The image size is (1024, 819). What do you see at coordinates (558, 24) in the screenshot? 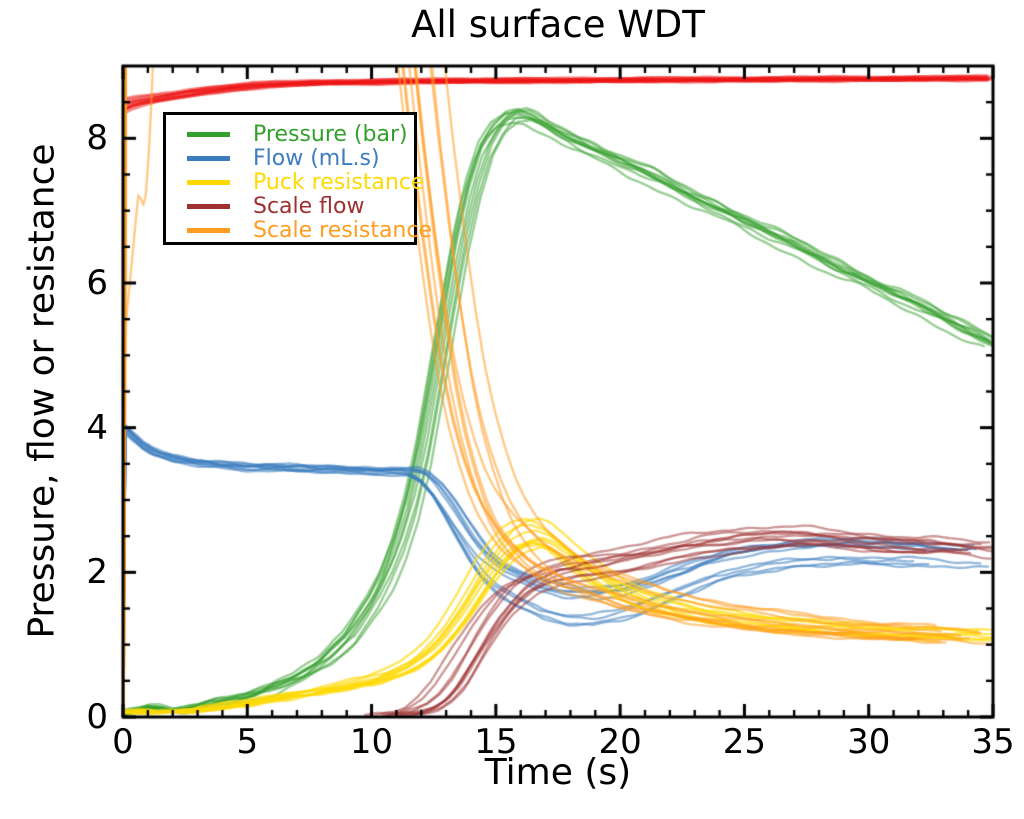
I see `chart-title: All surface WDT` at bounding box center [558, 24].